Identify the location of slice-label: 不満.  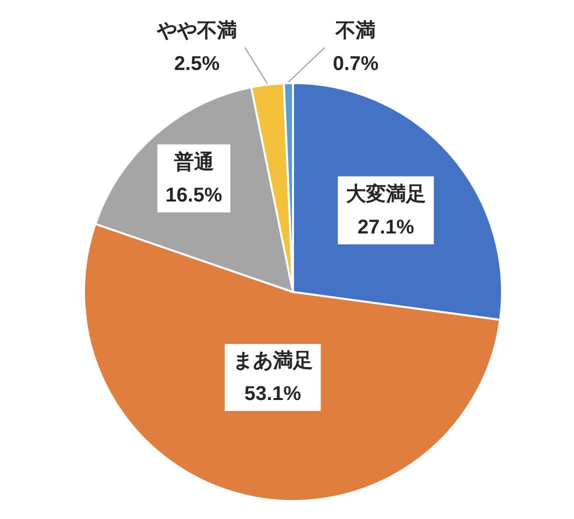
(355, 31).